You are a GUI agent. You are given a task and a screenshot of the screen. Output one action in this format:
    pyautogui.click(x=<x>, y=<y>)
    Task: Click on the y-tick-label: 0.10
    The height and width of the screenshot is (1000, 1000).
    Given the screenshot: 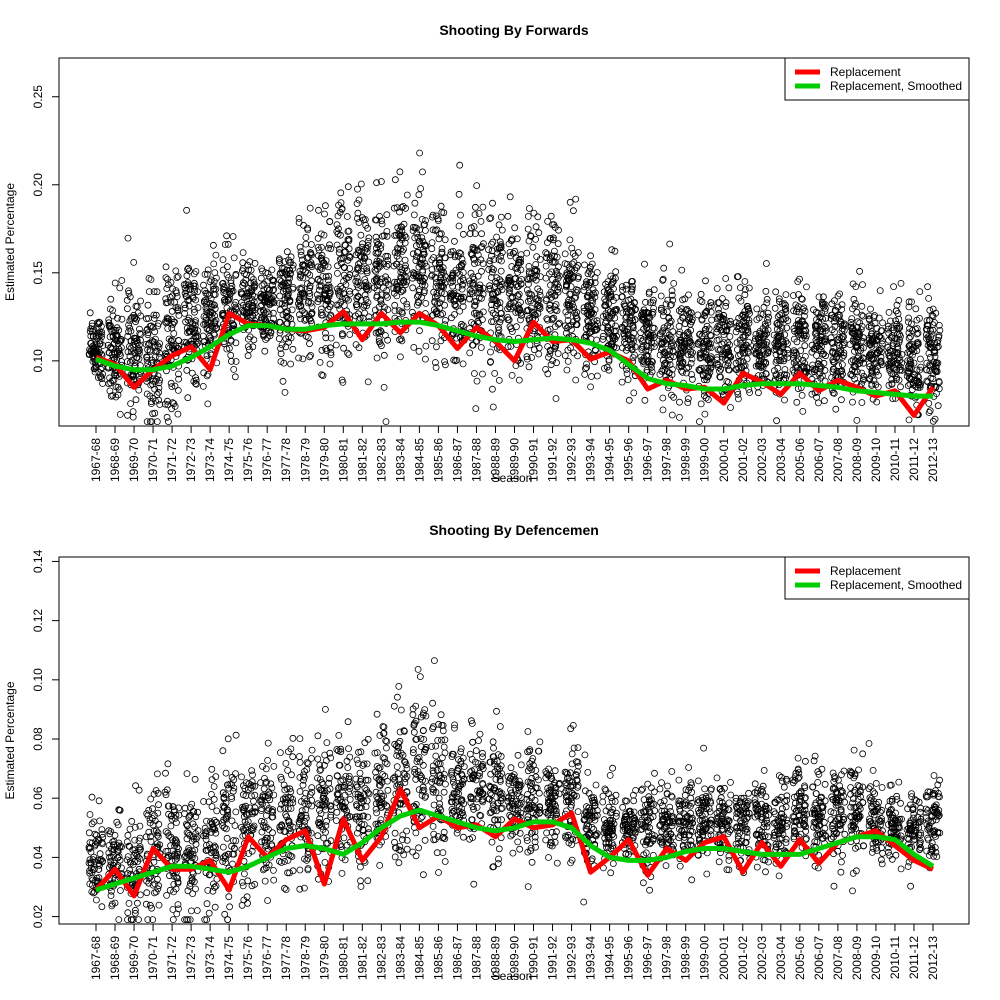 What is the action you would take?
    pyautogui.click(x=38, y=361)
    